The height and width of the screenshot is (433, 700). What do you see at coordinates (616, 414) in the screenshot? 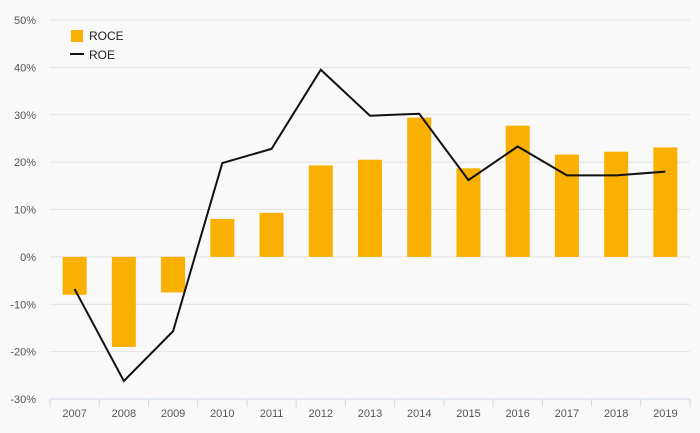
I see `x-tick-label: 2018` at bounding box center [616, 414].